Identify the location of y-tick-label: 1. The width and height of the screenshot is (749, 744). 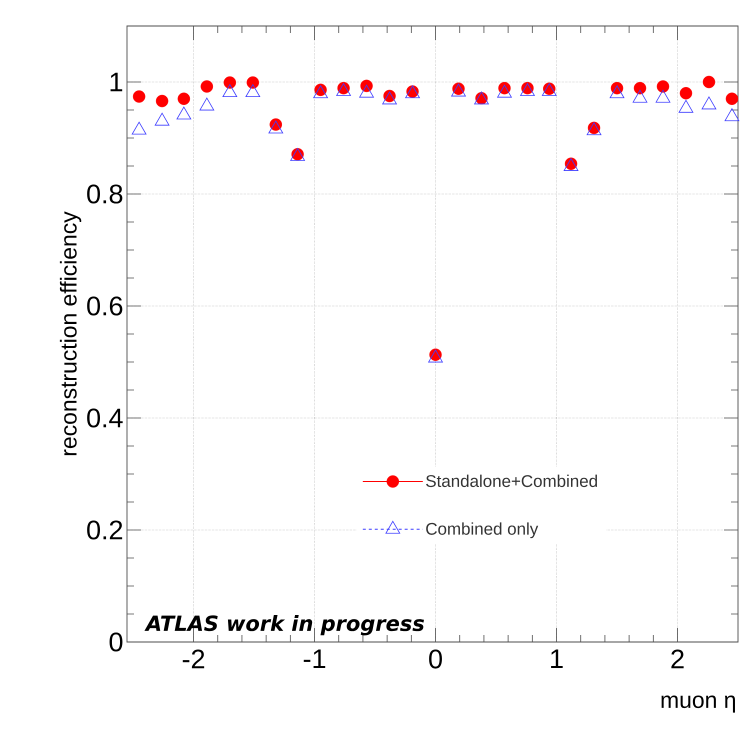
(116, 82).